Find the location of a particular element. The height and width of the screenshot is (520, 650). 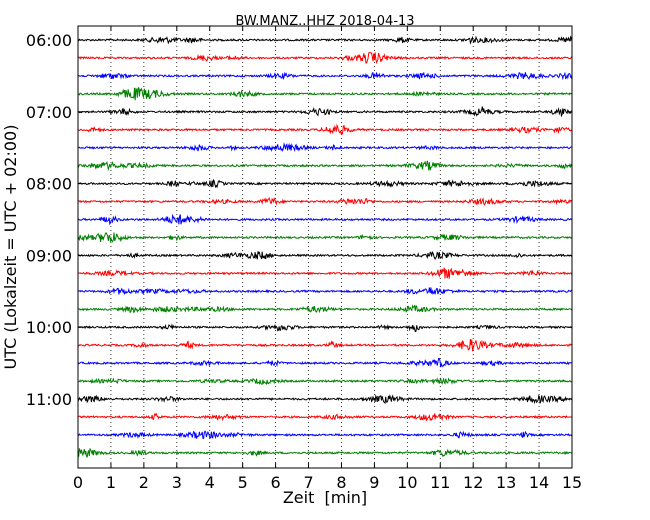

x-tick-label: 9 is located at coordinates (374, 482).